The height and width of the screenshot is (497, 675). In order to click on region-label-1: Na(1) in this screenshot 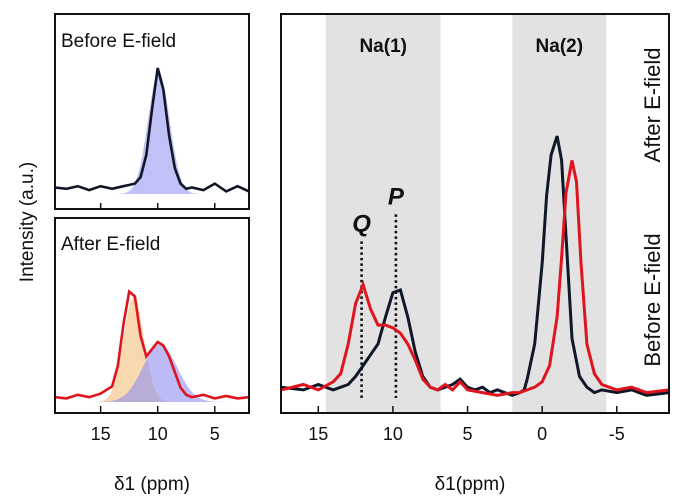, I will do `click(383, 46)`.